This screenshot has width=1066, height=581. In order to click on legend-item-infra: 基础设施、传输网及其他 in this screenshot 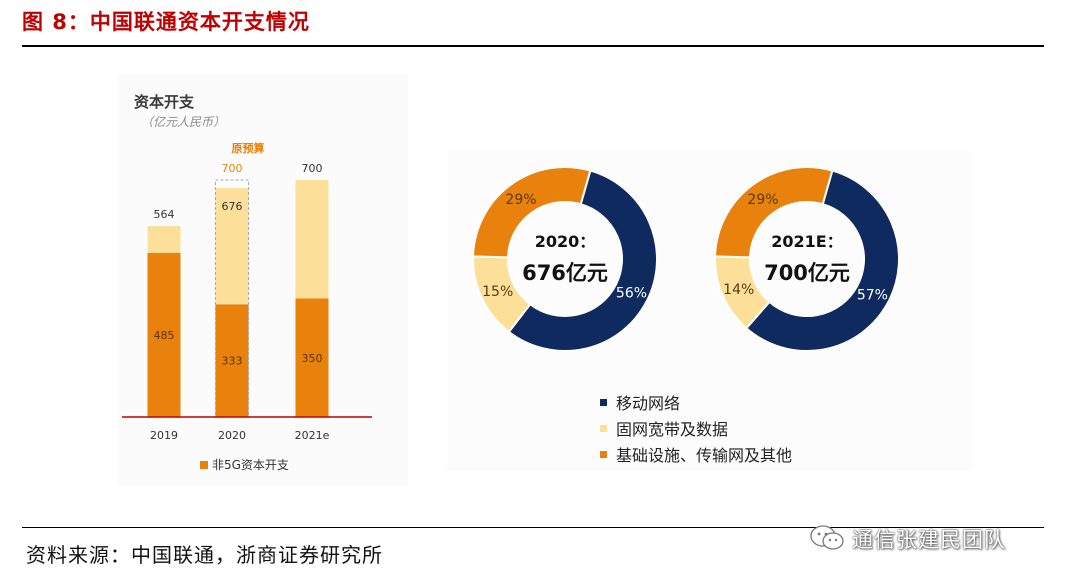, I will do `click(696, 454)`.